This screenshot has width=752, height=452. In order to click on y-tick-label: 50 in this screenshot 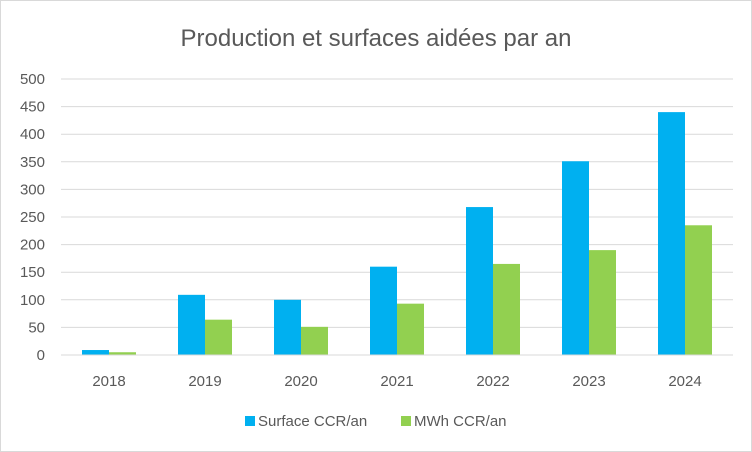, I will do `click(36, 327)`.